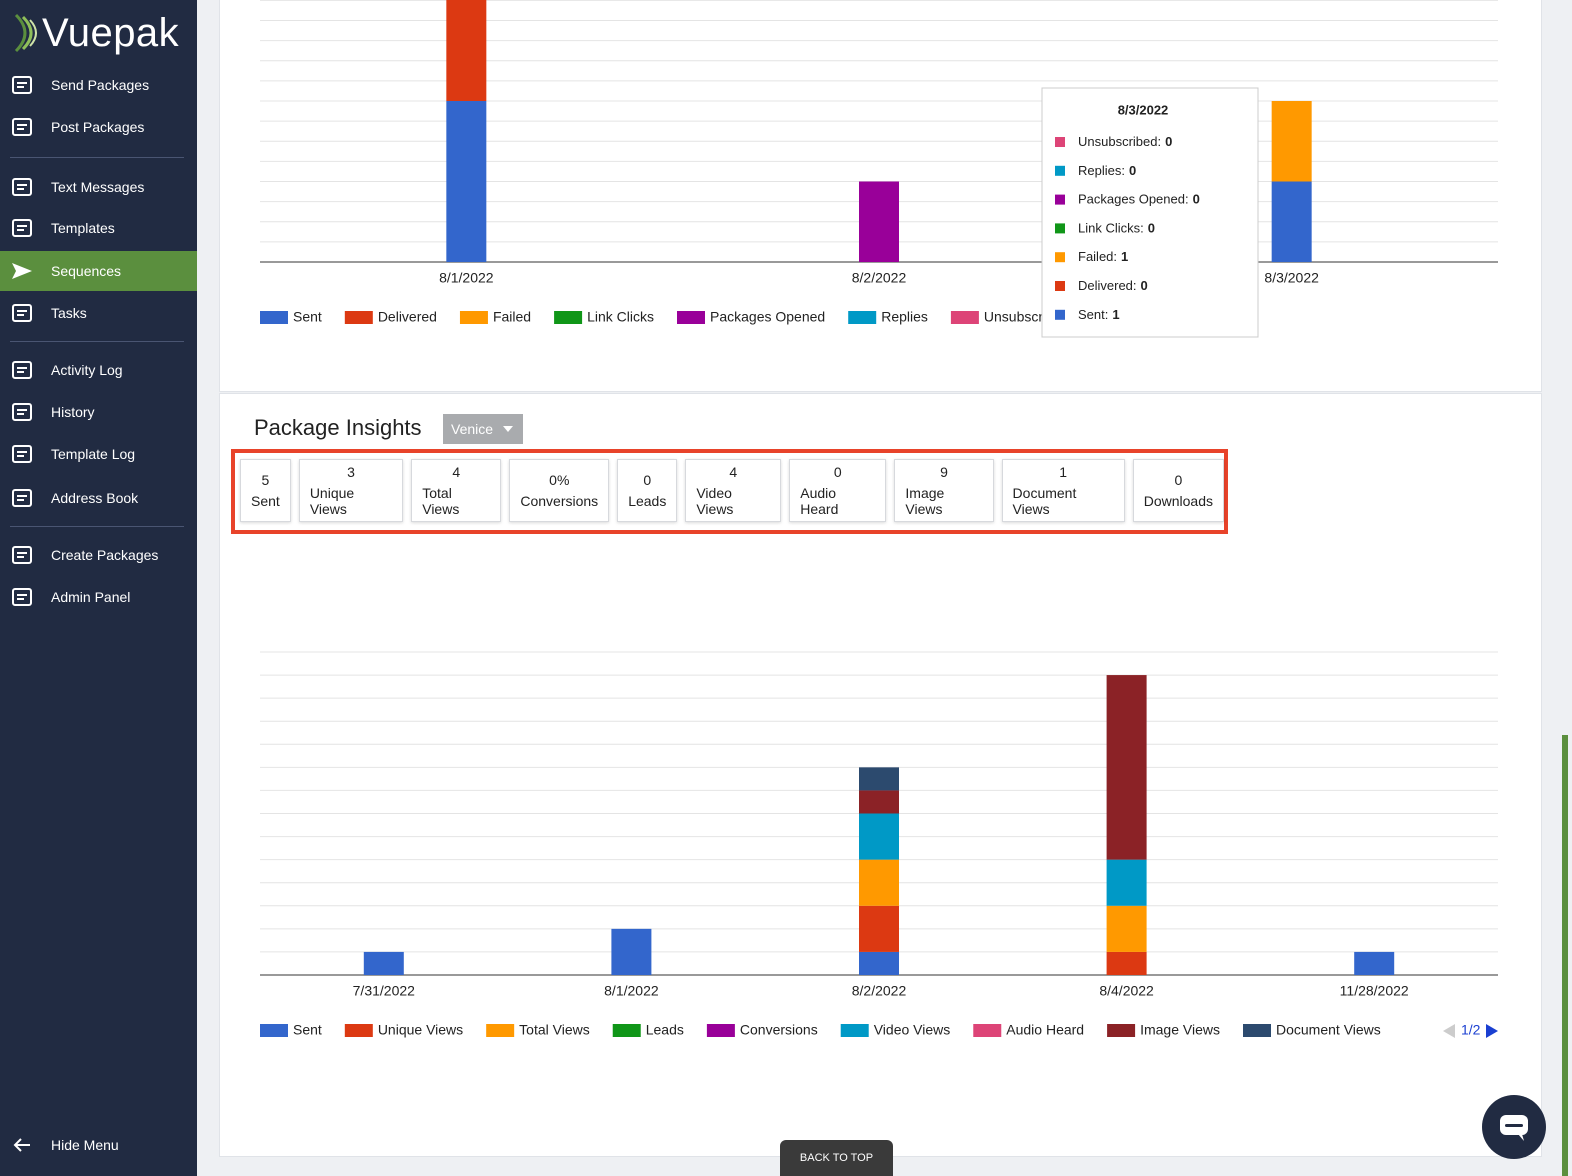 Image resolution: width=1572 pixels, height=1176 pixels. Describe the element at coordinates (715, 501) in the screenshot. I see `stat-label: Video Views` at that location.